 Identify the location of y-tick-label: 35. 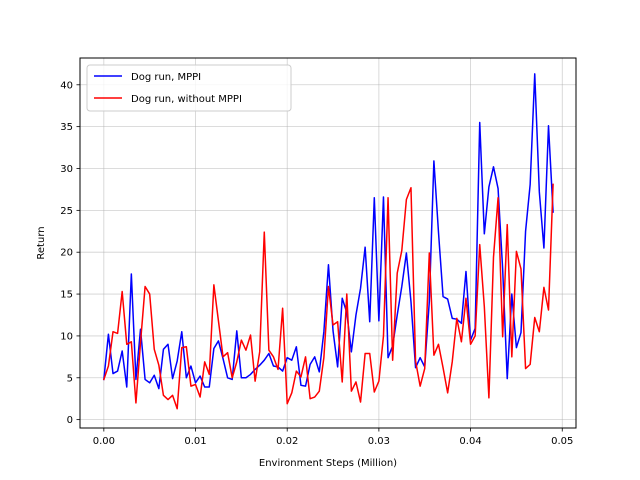
(66, 127).